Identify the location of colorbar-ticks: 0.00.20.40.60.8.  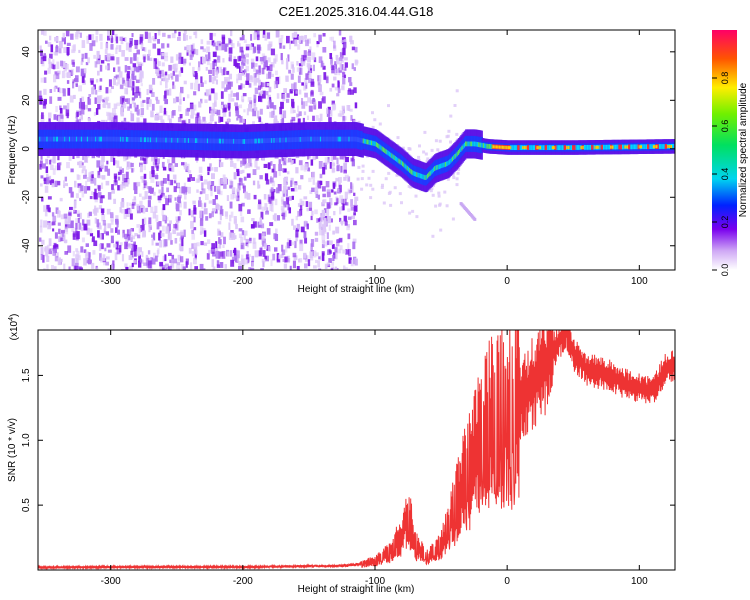
(721, 174).